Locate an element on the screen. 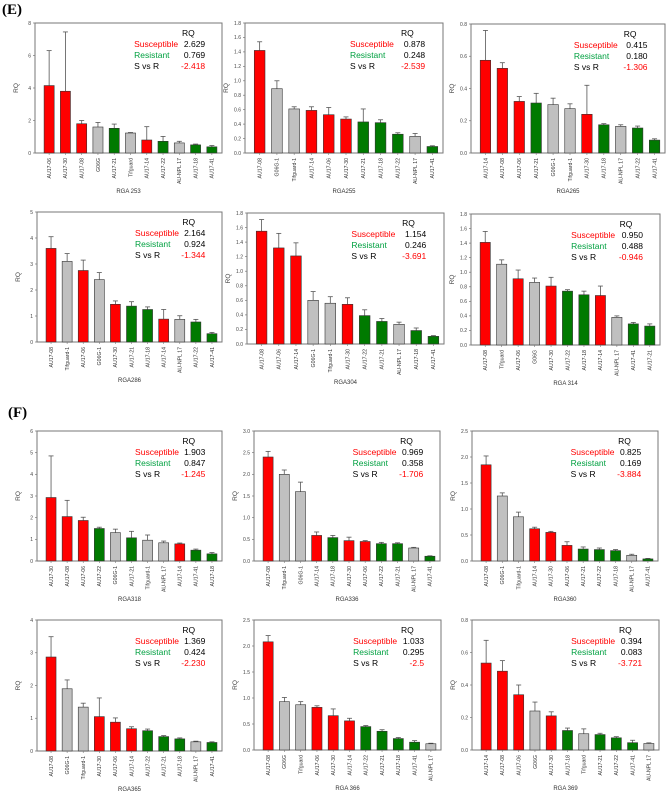  chart-title: RGA336 is located at coordinates (347, 600).